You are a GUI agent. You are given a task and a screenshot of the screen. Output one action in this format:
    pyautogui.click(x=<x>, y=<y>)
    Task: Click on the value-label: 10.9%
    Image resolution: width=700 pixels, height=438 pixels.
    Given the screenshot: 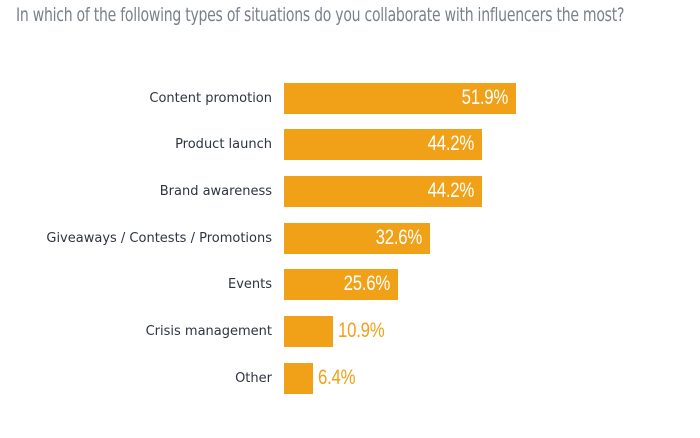 What is the action you would take?
    pyautogui.click(x=361, y=330)
    